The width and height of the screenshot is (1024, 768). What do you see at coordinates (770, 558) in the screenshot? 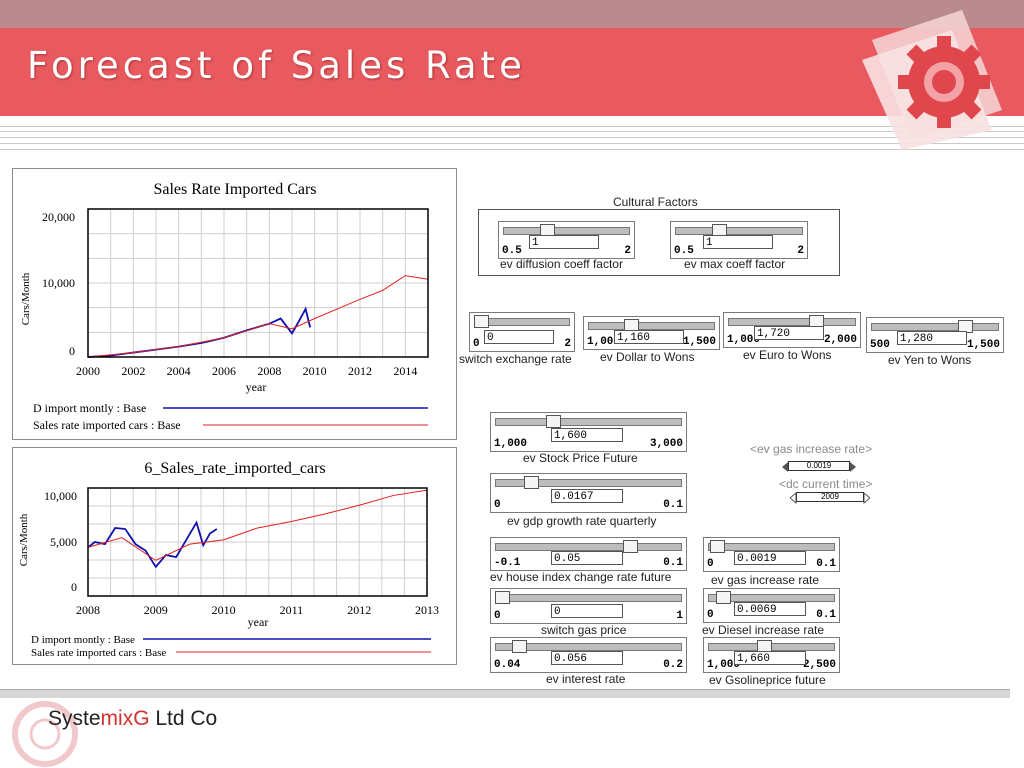
I see `slider-value-input: 0.0019` at bounding box center [770, 558].